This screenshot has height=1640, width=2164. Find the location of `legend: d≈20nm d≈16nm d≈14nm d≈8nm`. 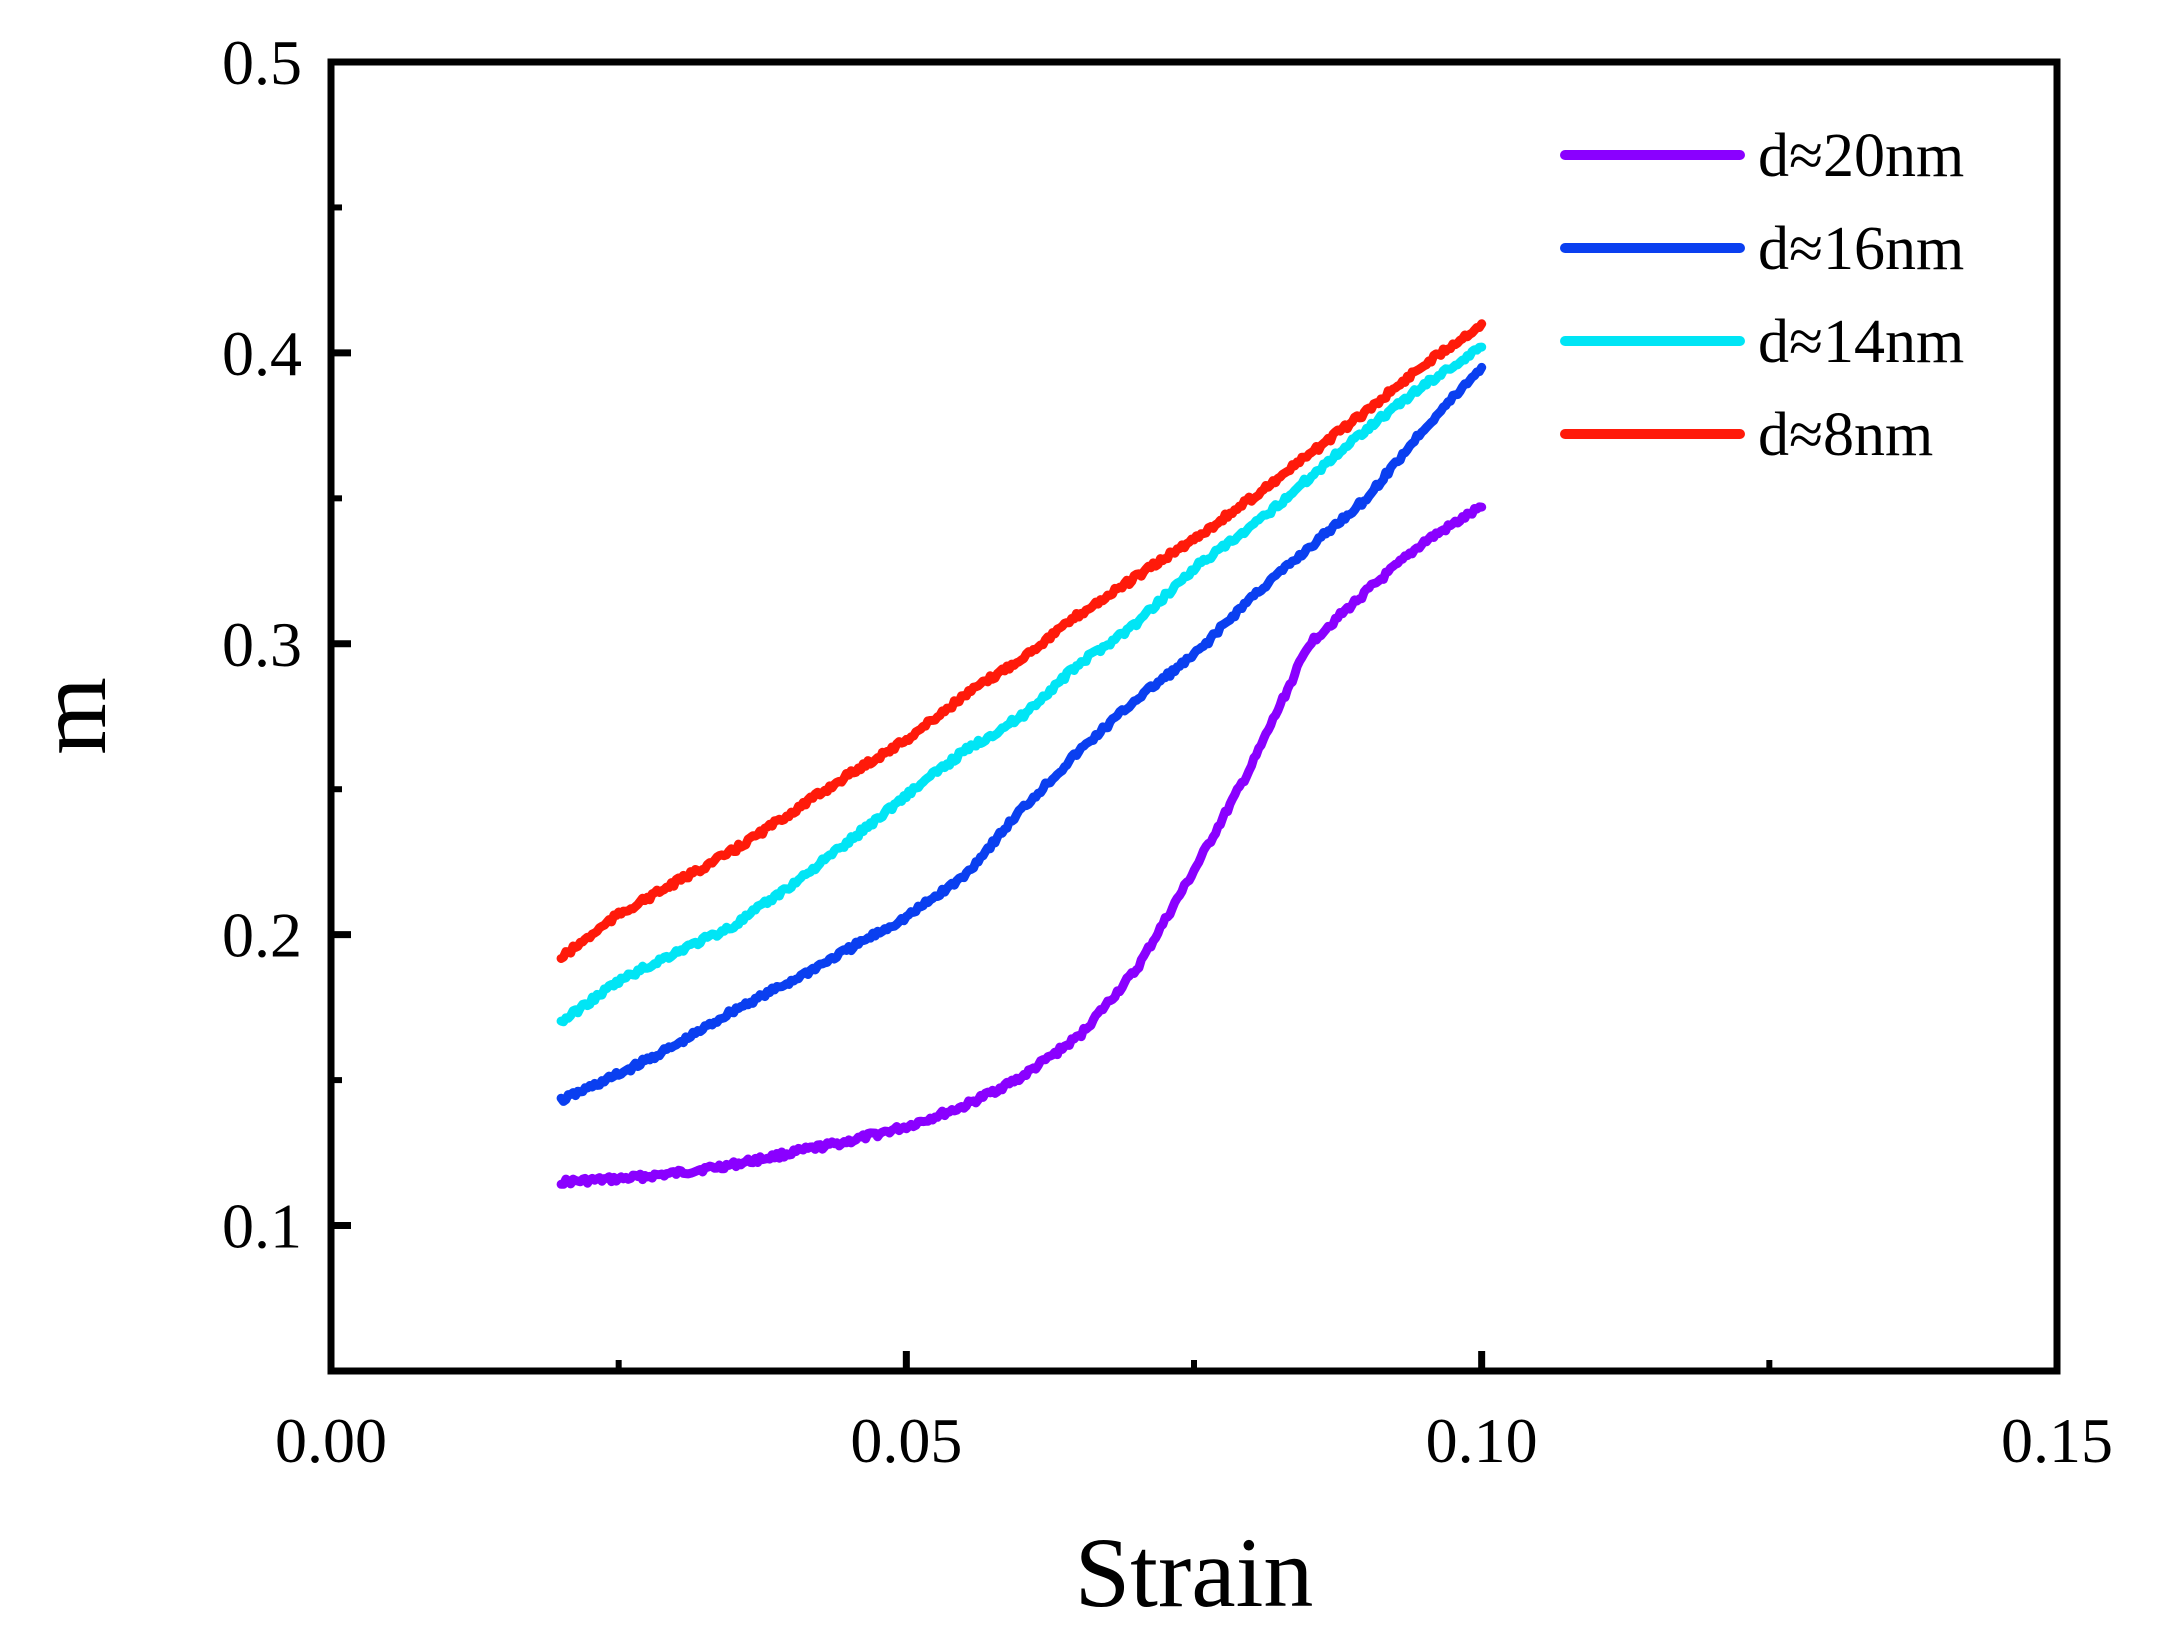

legend: d≈20nm d≈16nm d≈14nm d≈8nm is located at coordinates (1762, 295).